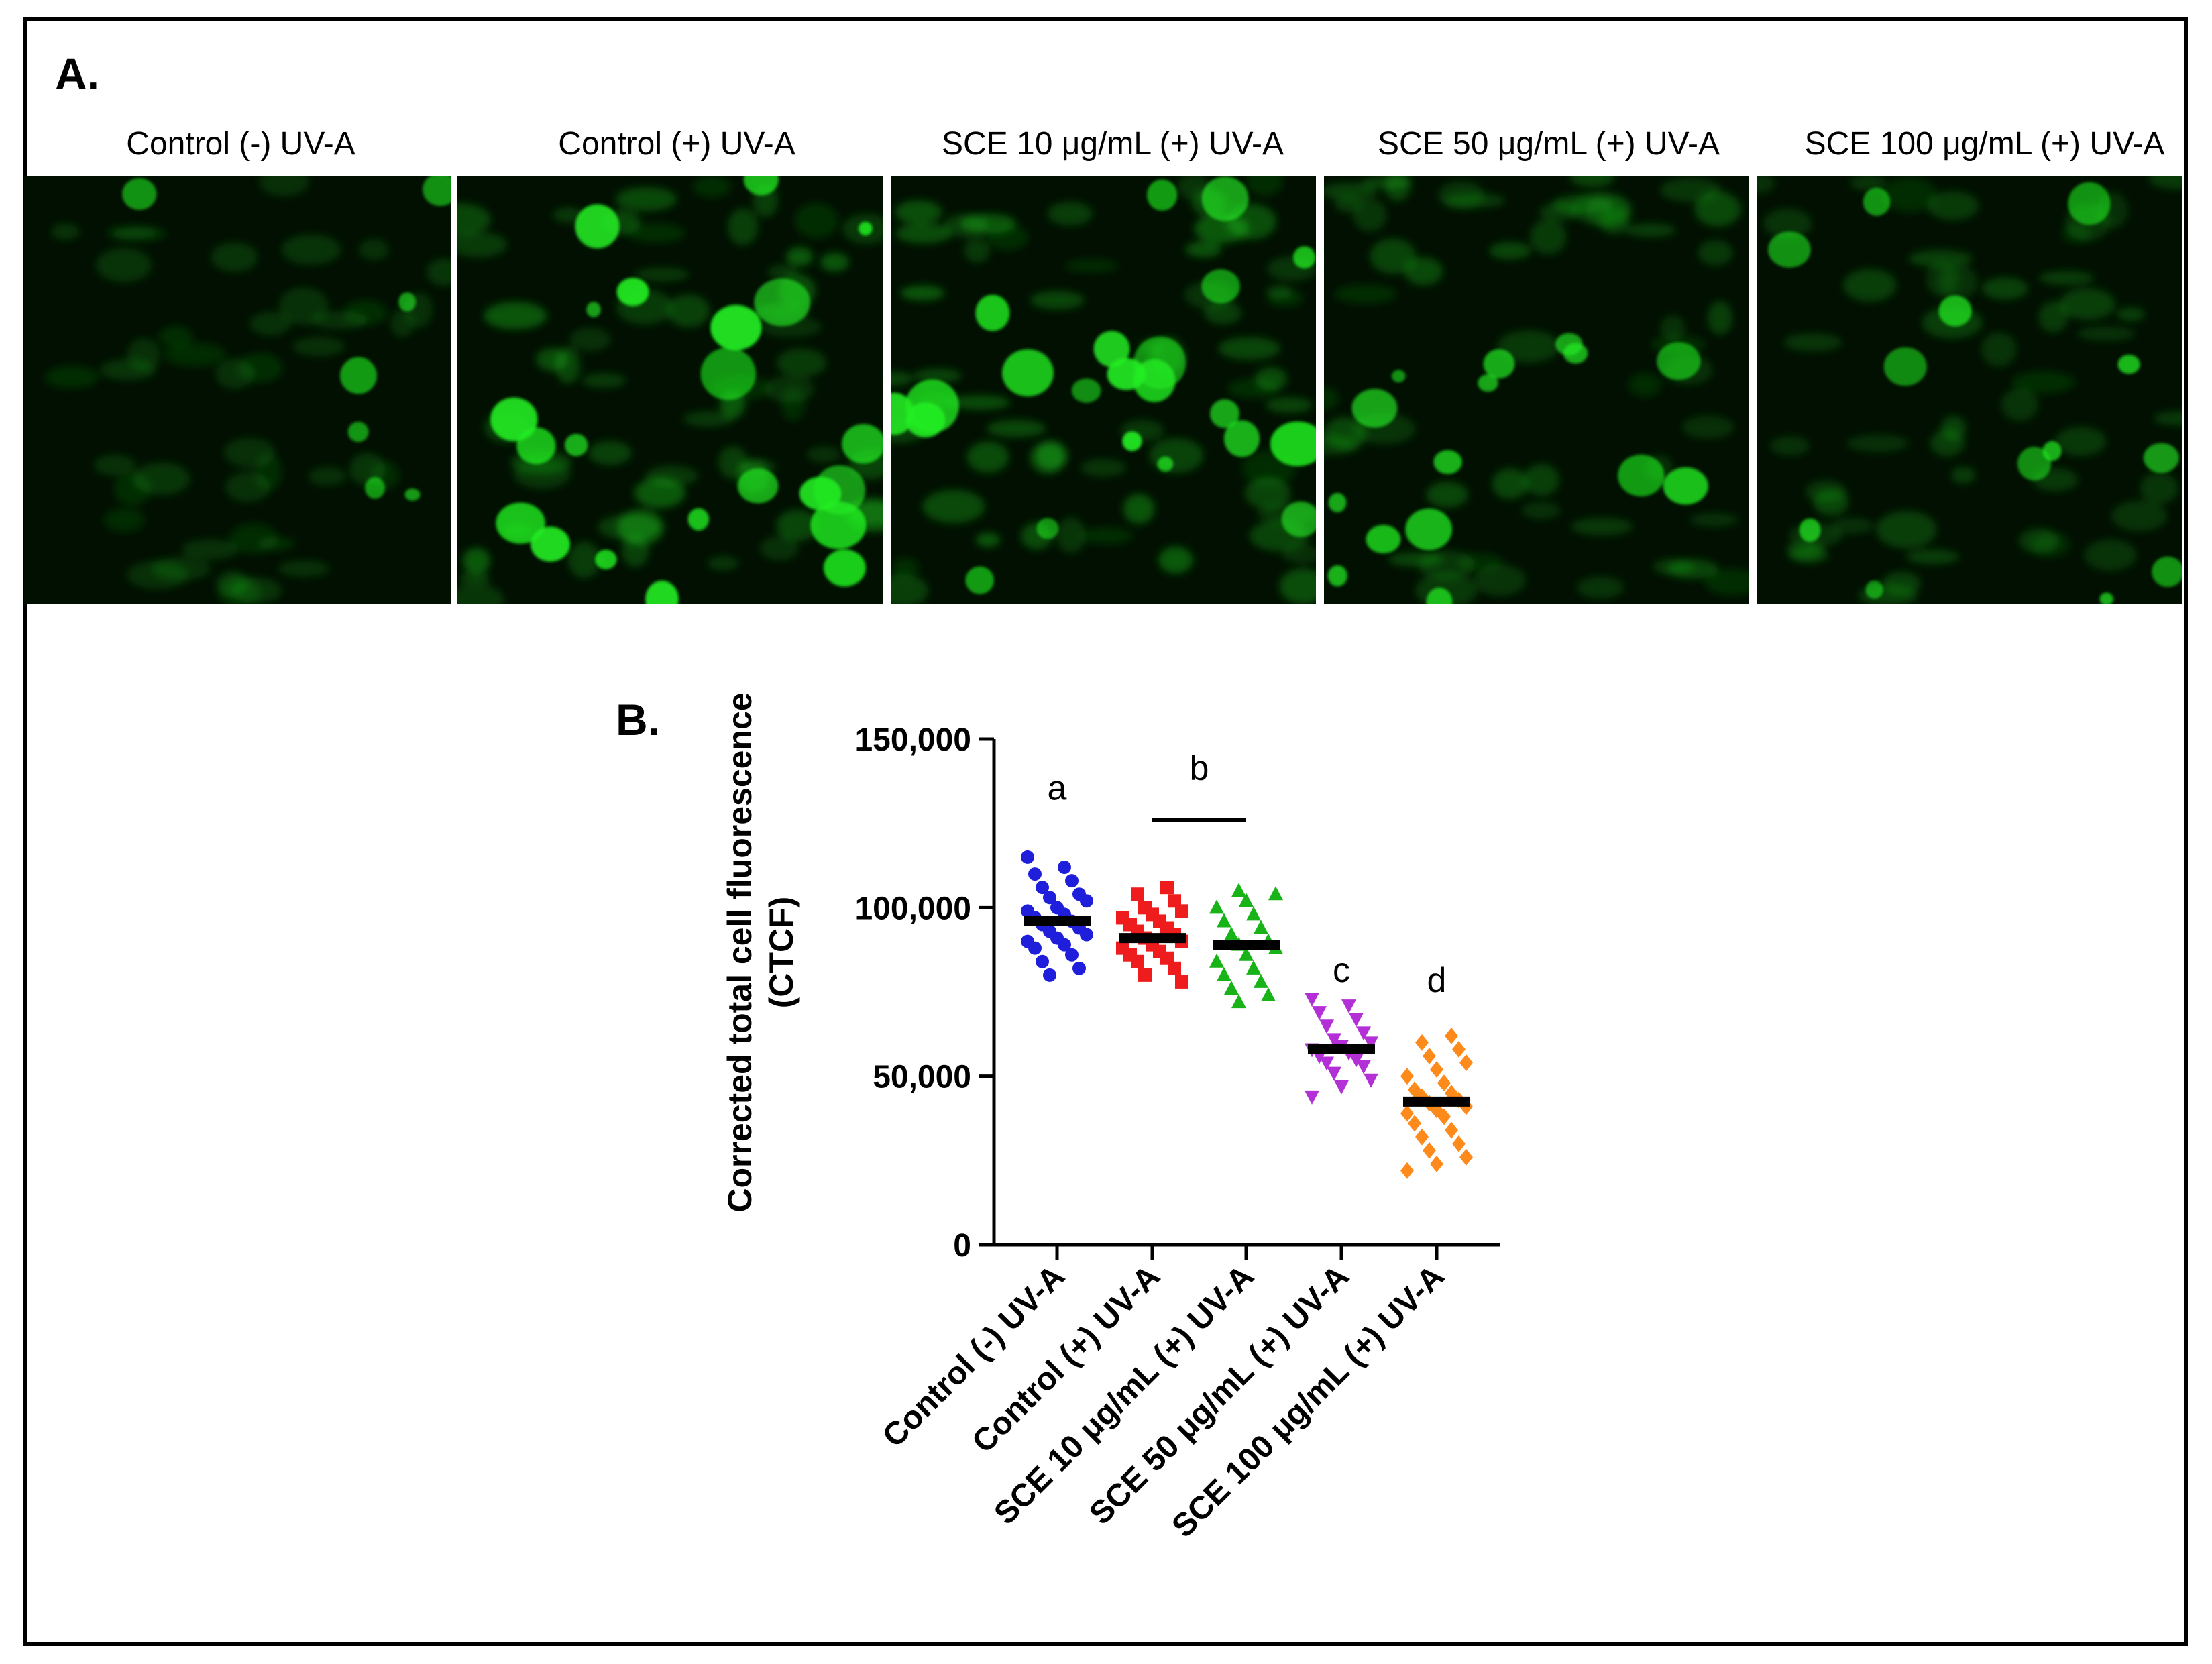 This screenshot has height=1664, width=2212. I want to click on panel-b-letter: B., so click(638, 719).